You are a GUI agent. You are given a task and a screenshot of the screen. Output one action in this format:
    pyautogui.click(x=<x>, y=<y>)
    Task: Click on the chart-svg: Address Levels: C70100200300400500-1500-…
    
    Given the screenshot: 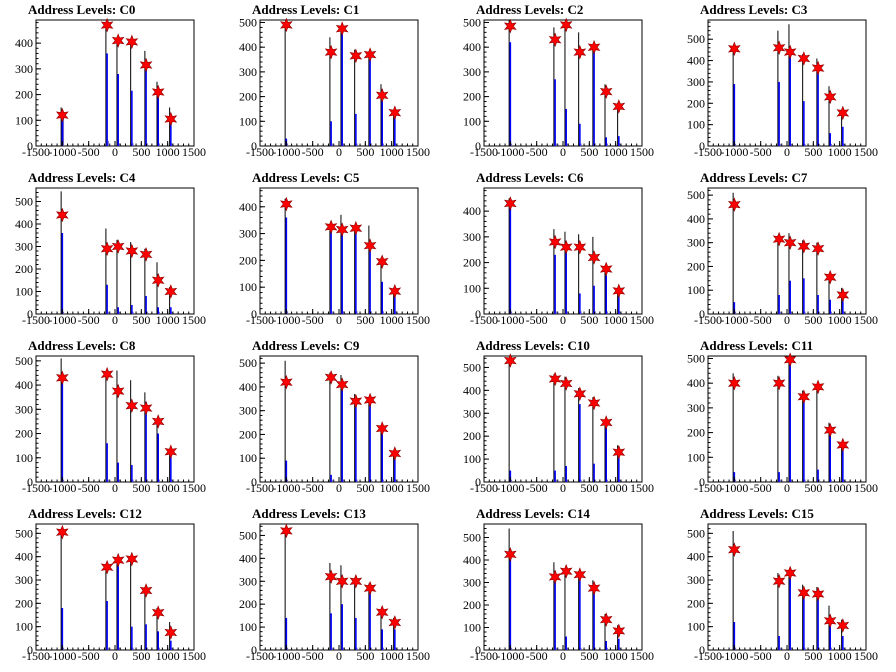 What is the action you would take?
    pyautogui.click(x=782, y=248)
    